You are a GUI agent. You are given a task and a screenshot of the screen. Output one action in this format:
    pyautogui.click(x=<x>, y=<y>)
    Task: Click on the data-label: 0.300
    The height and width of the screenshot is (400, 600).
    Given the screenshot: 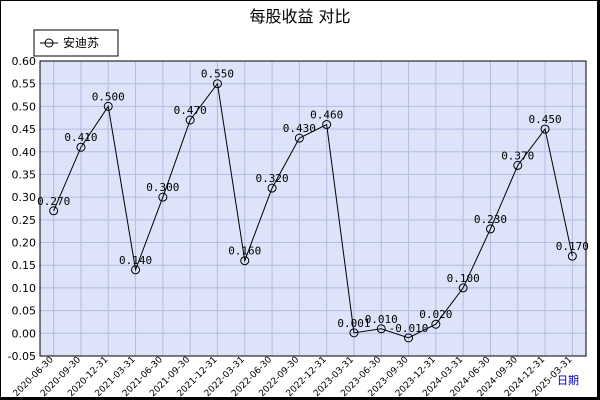 What is the action you would take?
    pyautogui.click(x=162, y=187)
    